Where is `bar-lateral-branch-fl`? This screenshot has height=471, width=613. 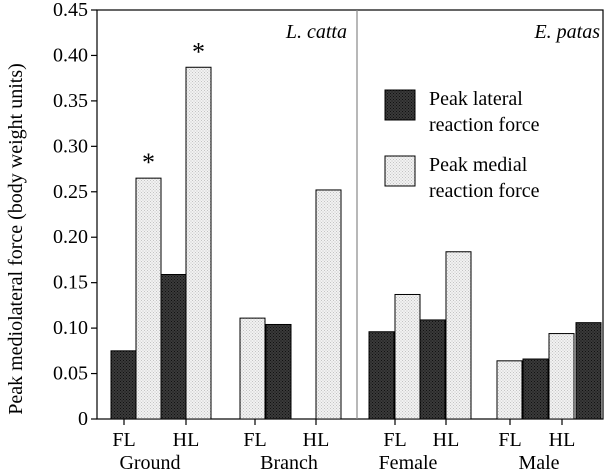 bar-lateral-branch-fl is located at coordinates (278, 371).